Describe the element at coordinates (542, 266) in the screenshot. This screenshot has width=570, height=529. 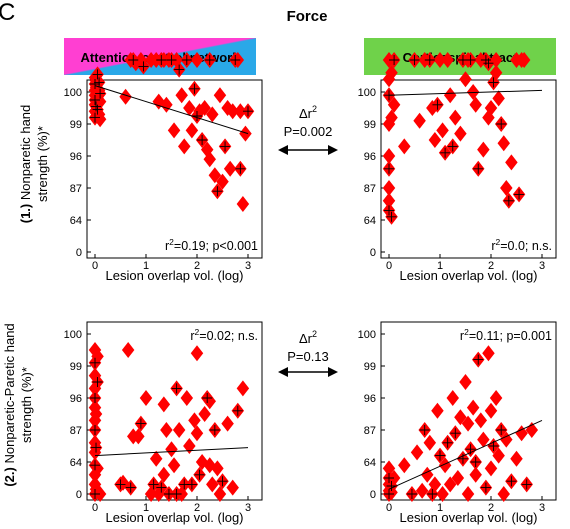
I see `x-tick-label: 3` at that location.